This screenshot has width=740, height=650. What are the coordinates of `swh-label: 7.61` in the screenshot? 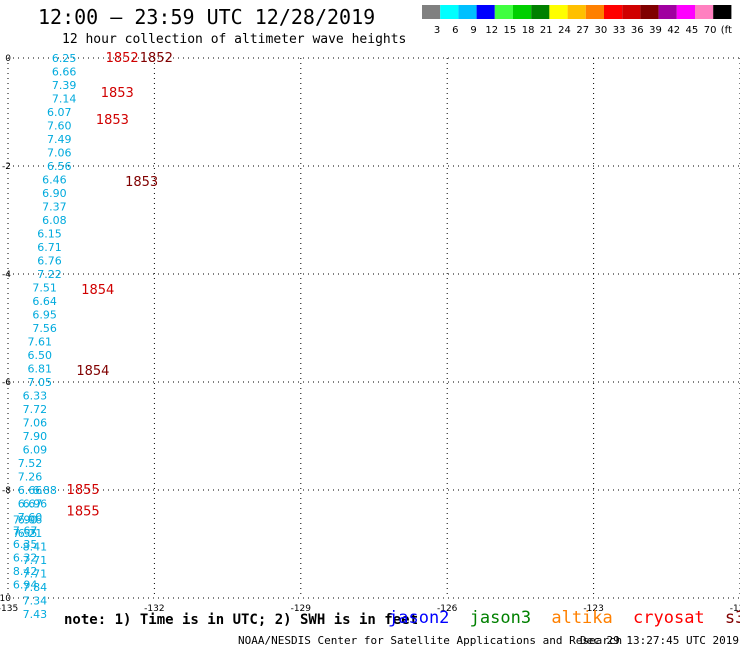 It's located at (40, 342).